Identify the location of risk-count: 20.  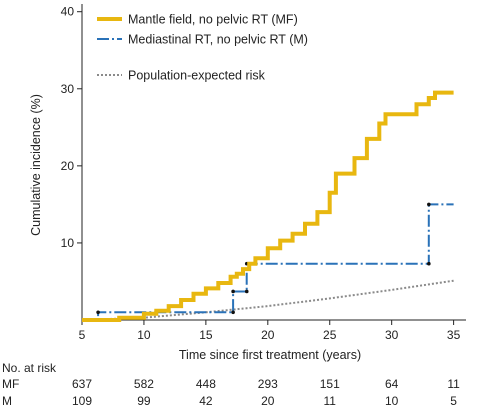
(268, 401).